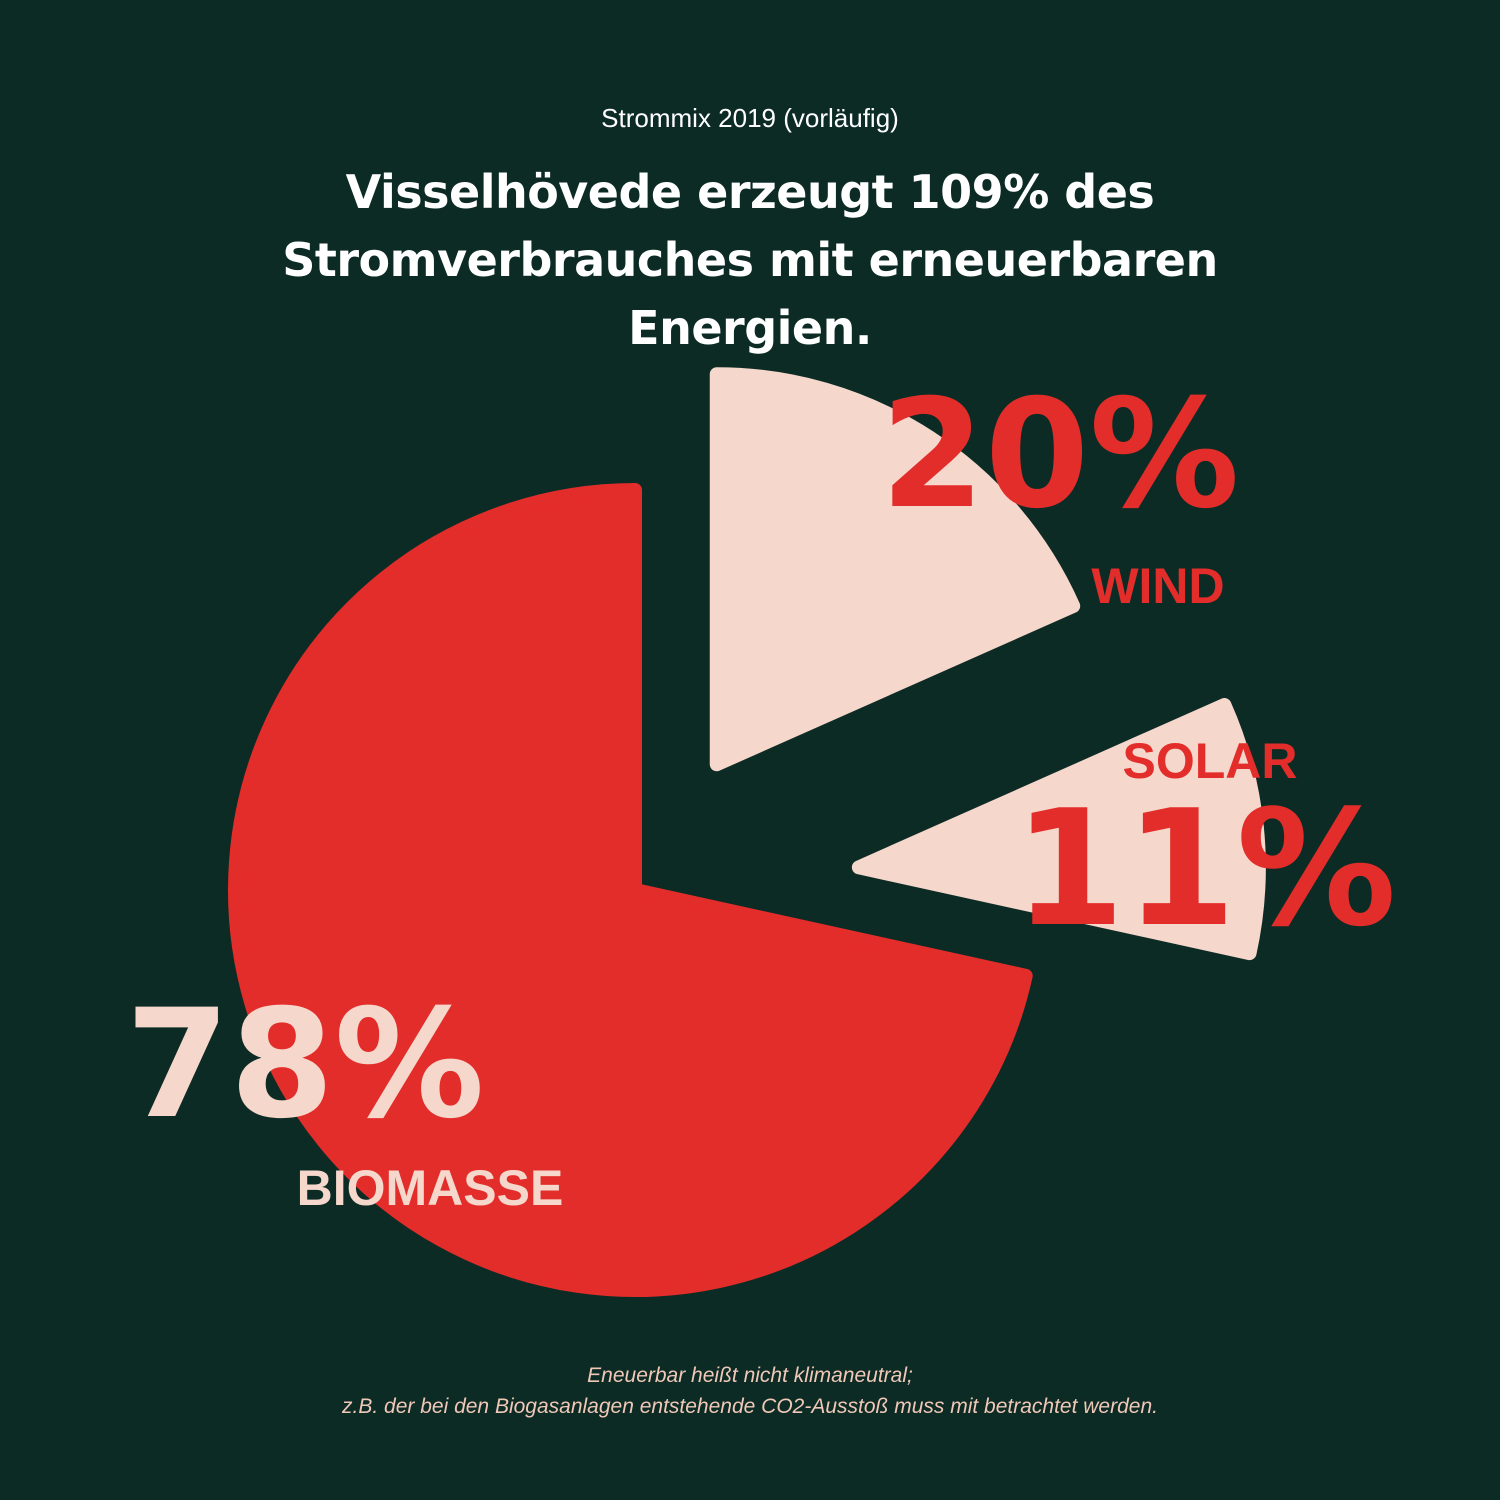  Describe the element at coordinates (1157, 586) in the screenshot. I see `category-label: WIND` at that location.